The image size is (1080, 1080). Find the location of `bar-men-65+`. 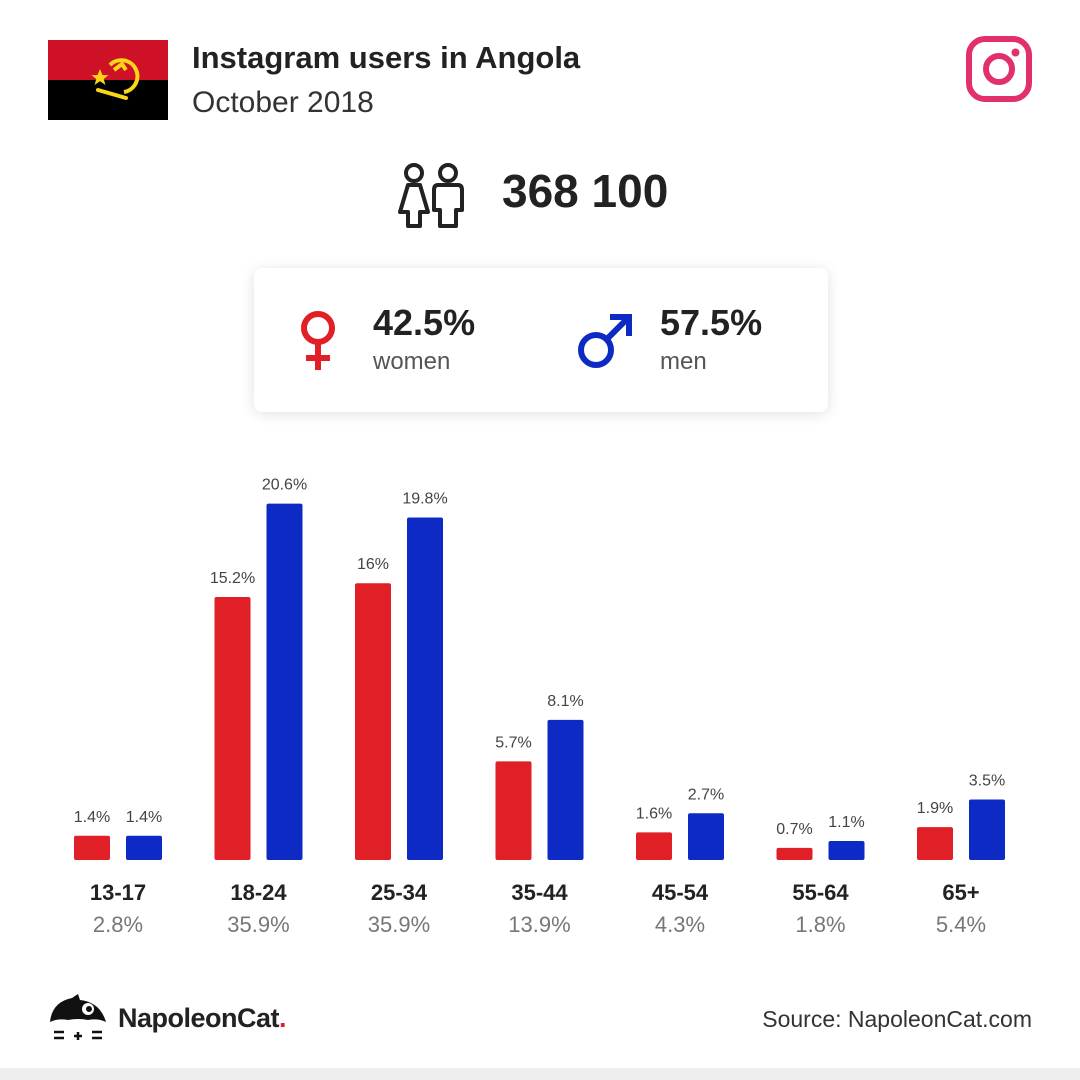

bar-men-65+ is located at coordinates (987, 829).